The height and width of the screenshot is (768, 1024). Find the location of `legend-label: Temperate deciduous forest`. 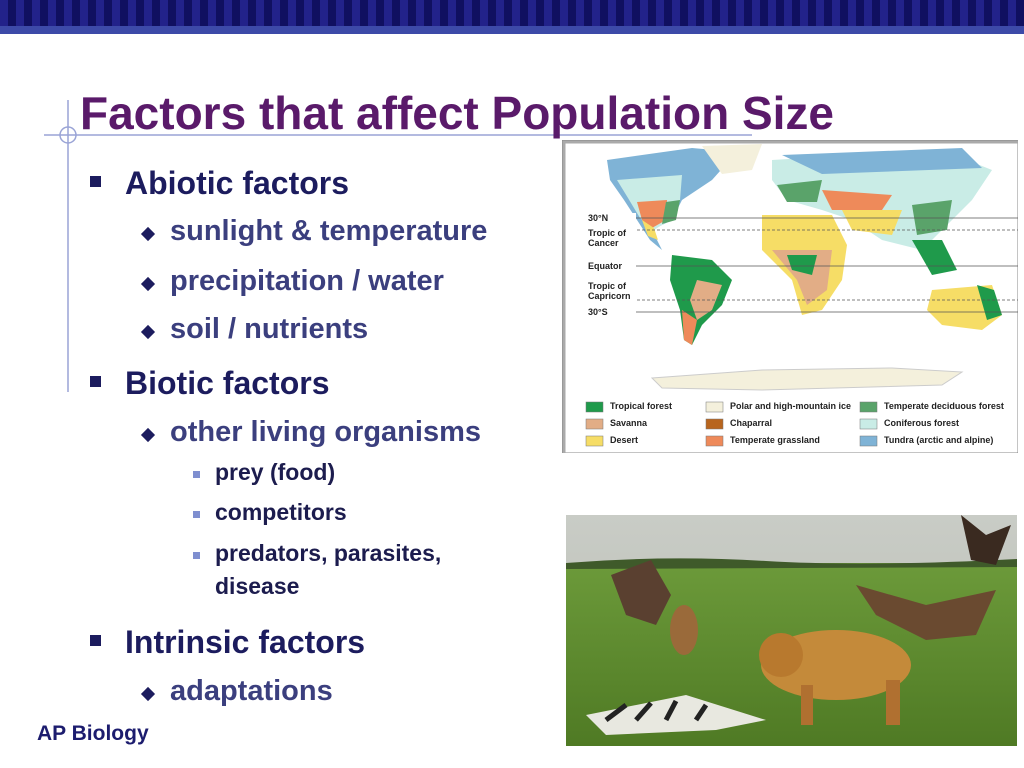

legend-label: Temperate deciduous forest is located at coordinates (944, 406).